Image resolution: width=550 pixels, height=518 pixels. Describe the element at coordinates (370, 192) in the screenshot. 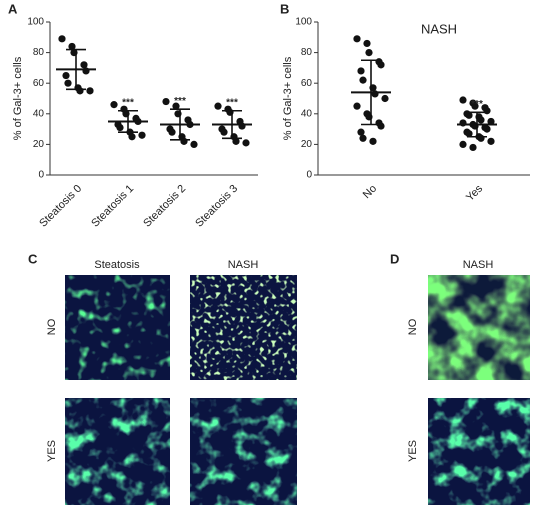

I see `x-tick-label: No` at that location.